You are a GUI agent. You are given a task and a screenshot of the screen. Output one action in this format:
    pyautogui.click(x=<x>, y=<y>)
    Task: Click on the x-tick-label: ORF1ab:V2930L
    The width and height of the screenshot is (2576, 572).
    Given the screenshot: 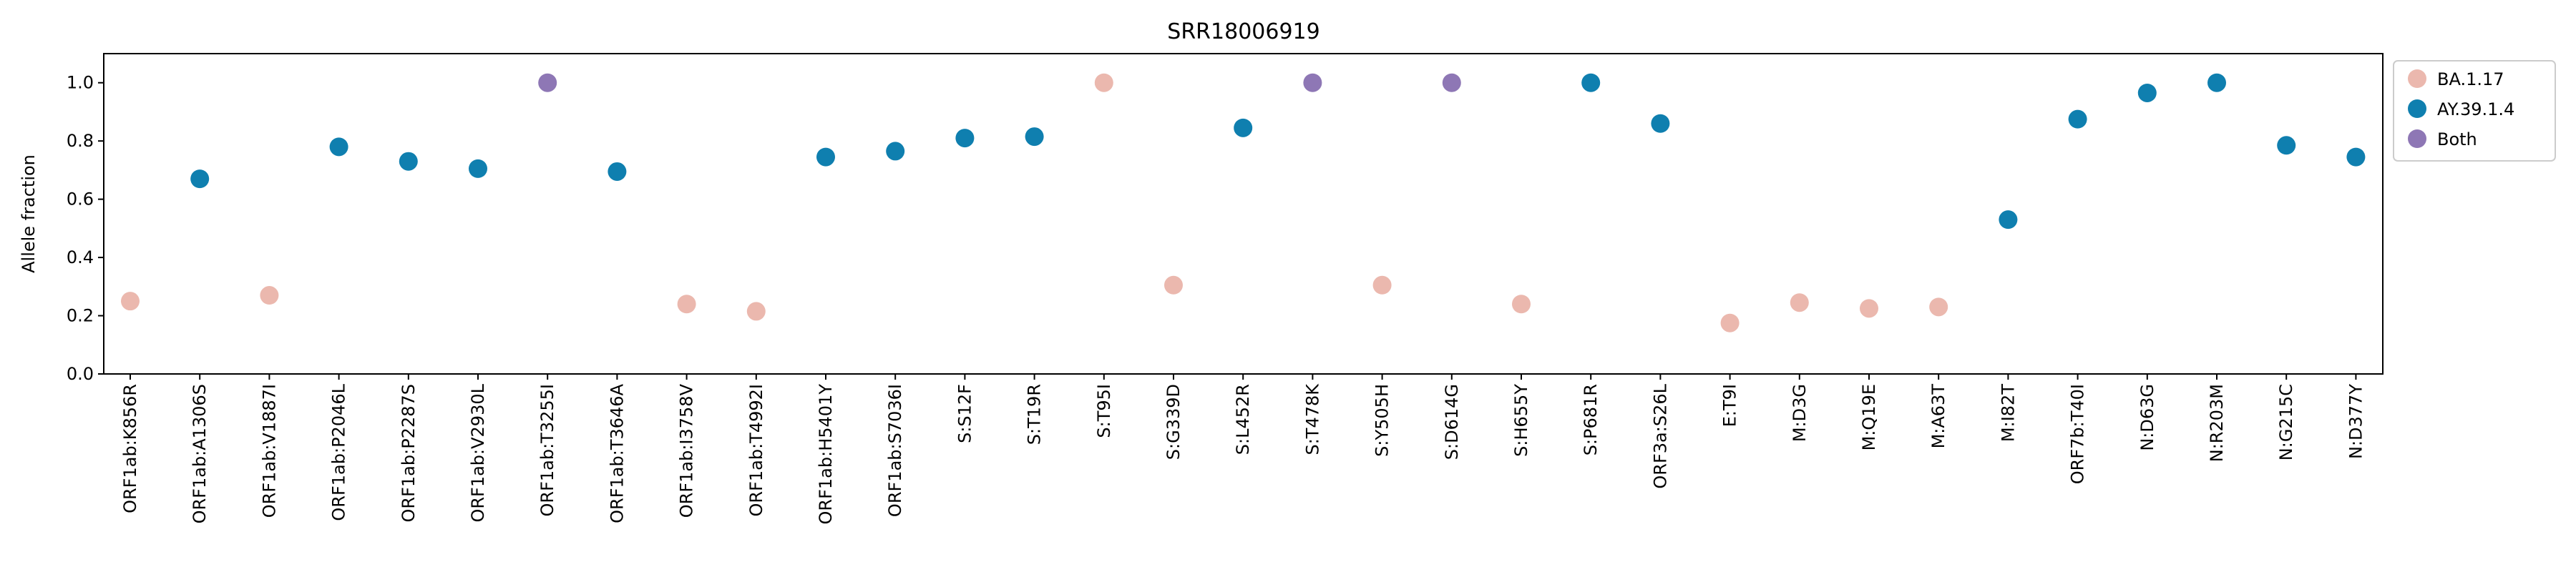 What is the action you would take?
    pyautogui.click(x=478, y=452)
    